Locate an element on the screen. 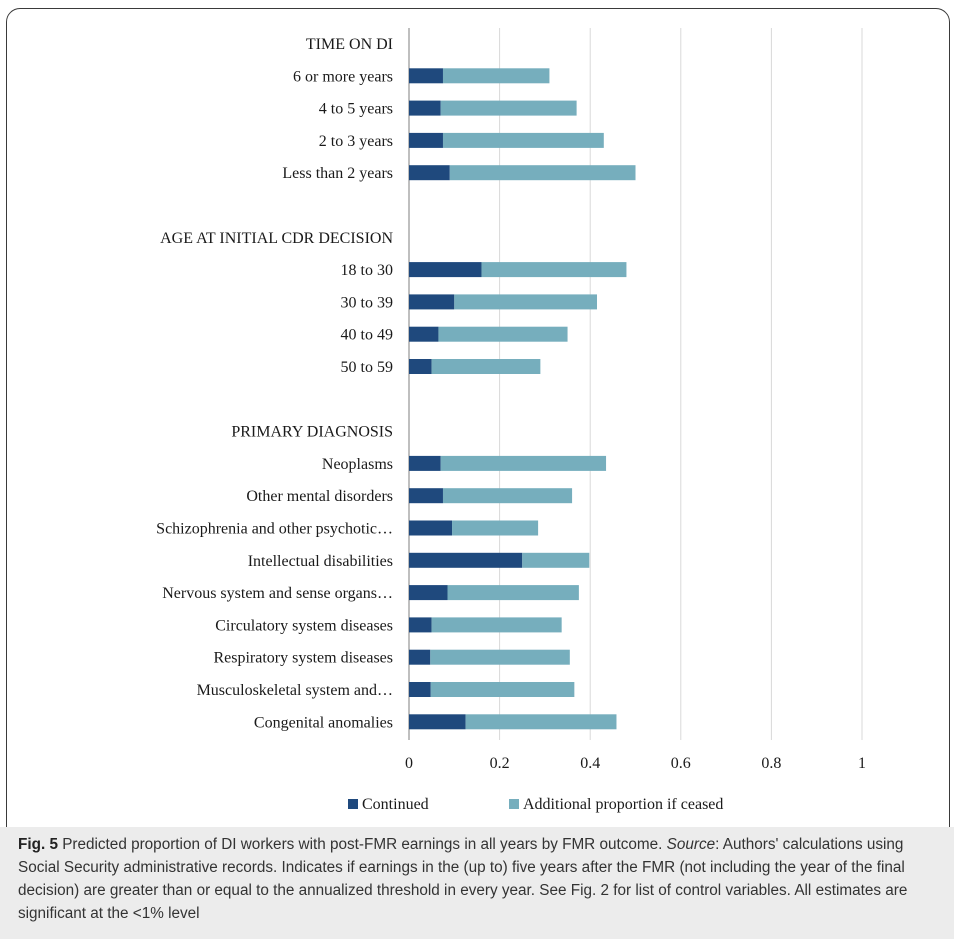 This screenshot has width=955, height=939. x-axis-ticks: 0 0.2 0.4 0.6 0.8 1 is located at coordinates (635, 763).